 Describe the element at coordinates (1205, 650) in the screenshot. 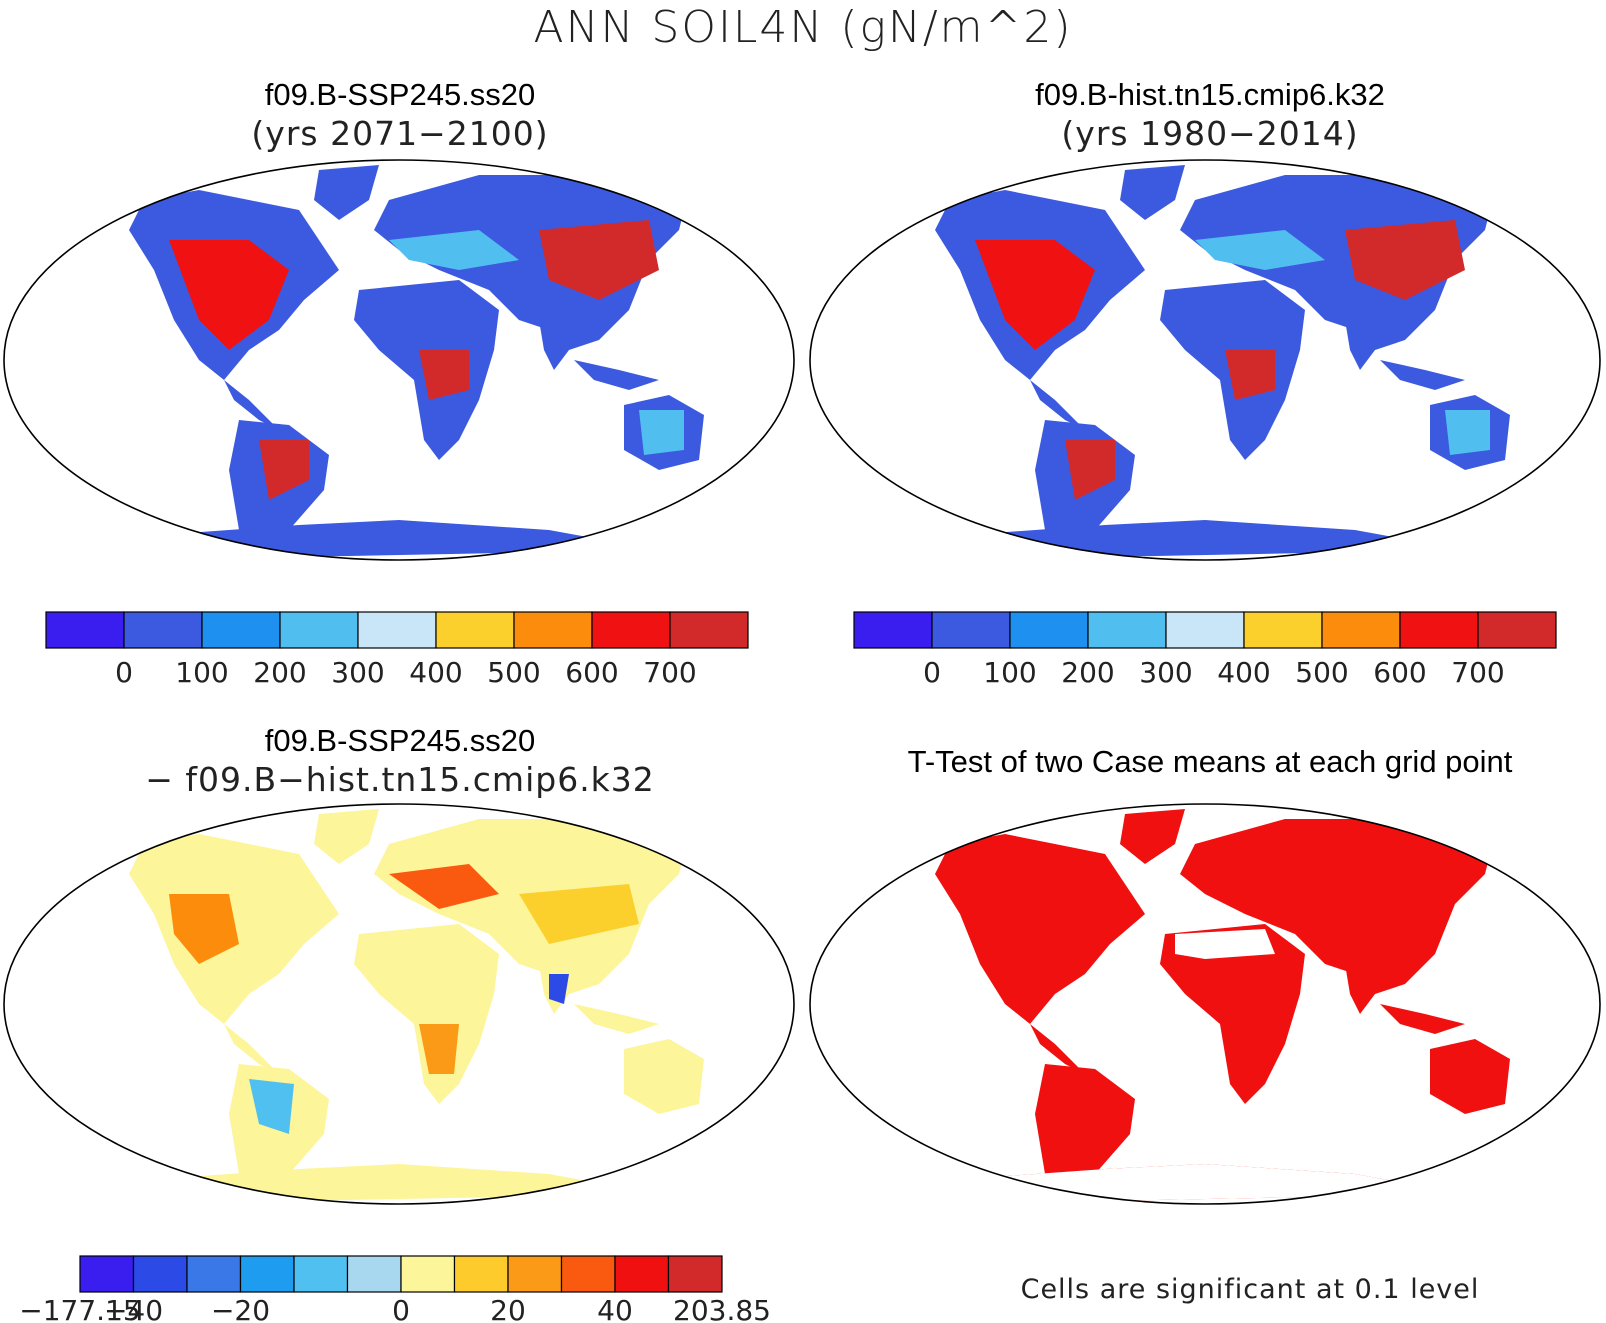

I see `colorbar-hist: 0 100 200 300 400 500 600 700` at that location.